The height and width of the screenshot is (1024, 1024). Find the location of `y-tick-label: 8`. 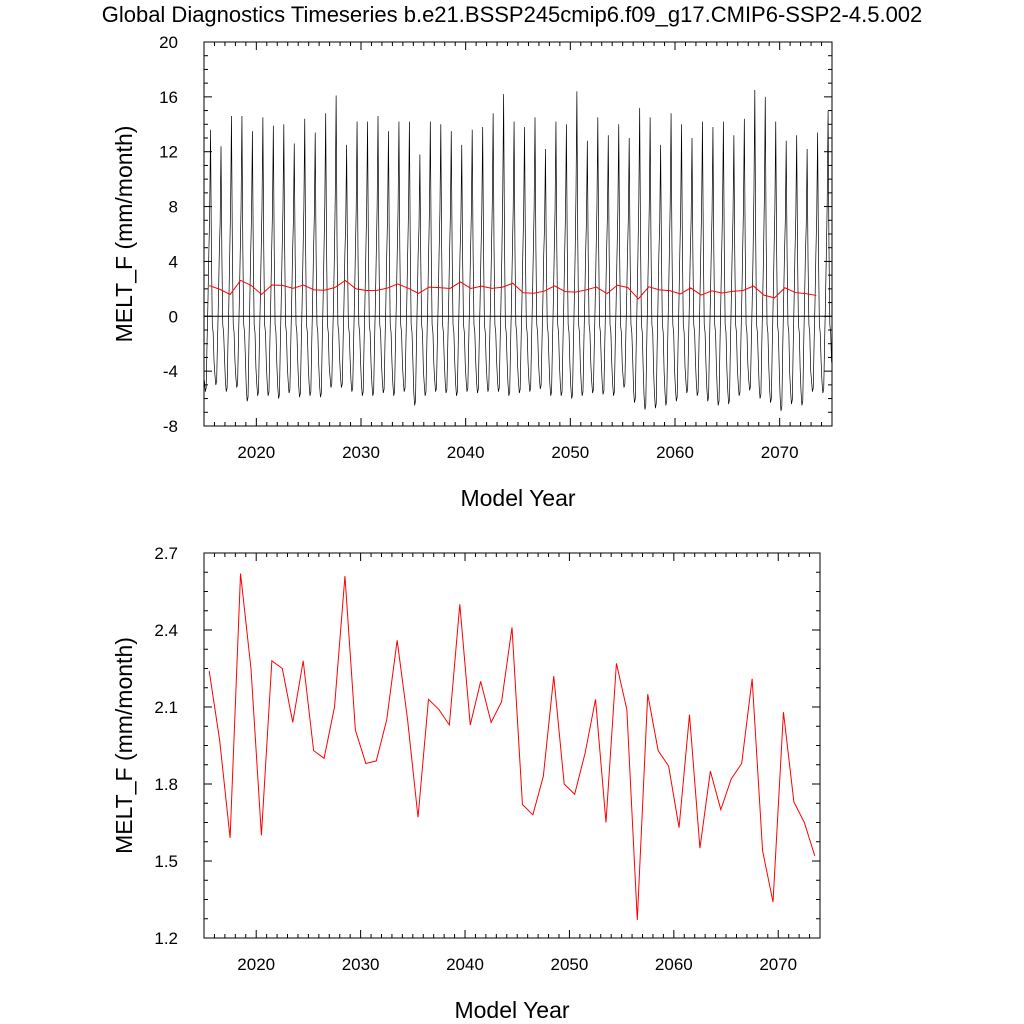

y-tick-label: 8 is located at coordinates (173, 207).